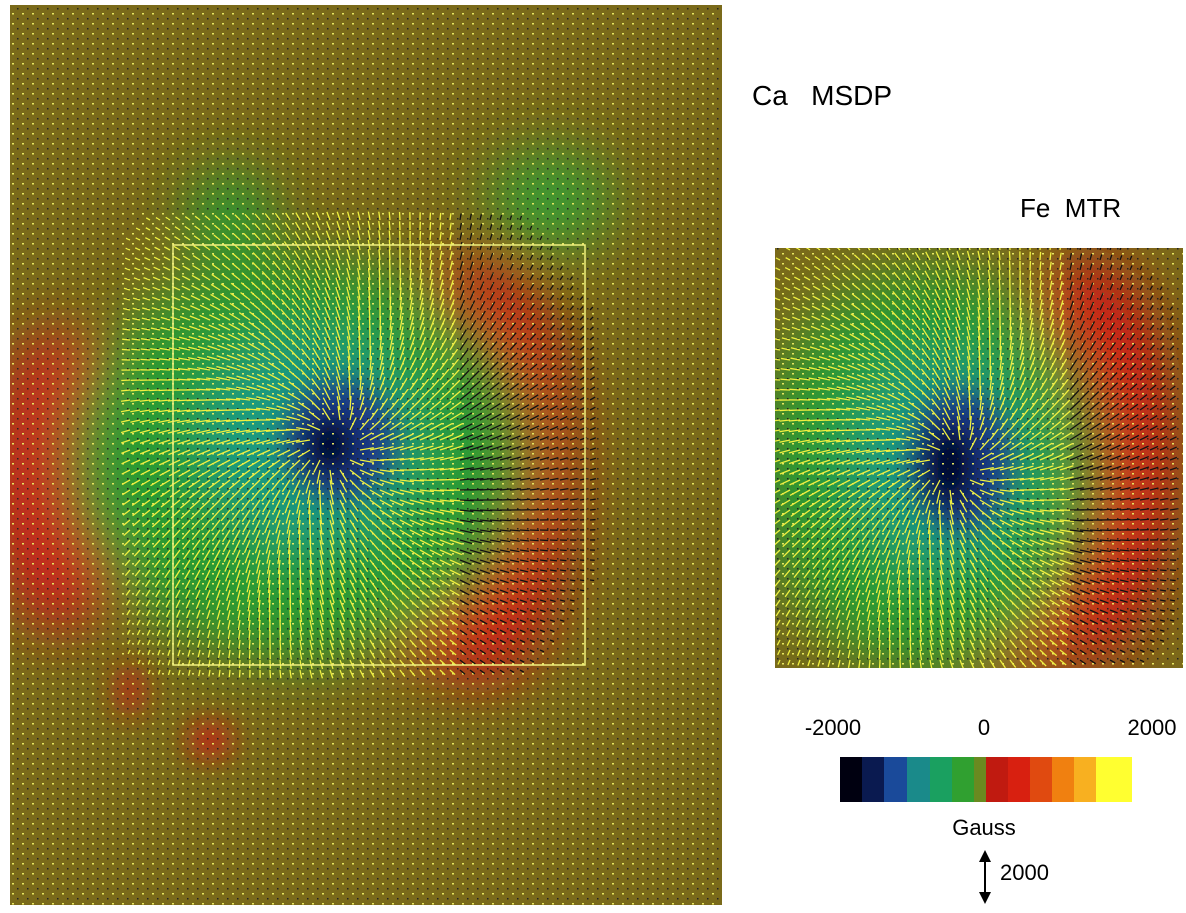 This screenshot has height=913, width=1186. What do you see at coordinates (822, 95) in the screenshot?
I see `panel-label: Ca MSDP` at bounding box center [822, 95].